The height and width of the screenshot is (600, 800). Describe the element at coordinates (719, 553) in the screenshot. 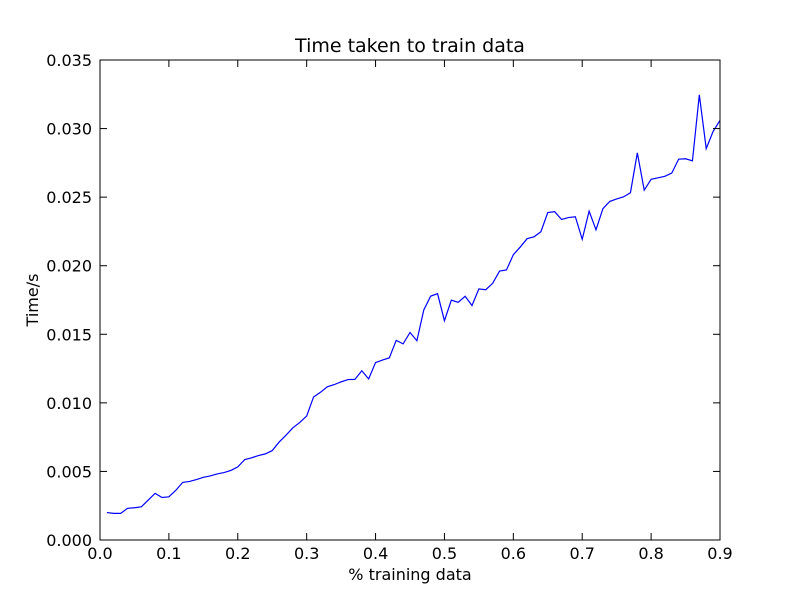

I see `x-tick-label: 0.9` at that location.